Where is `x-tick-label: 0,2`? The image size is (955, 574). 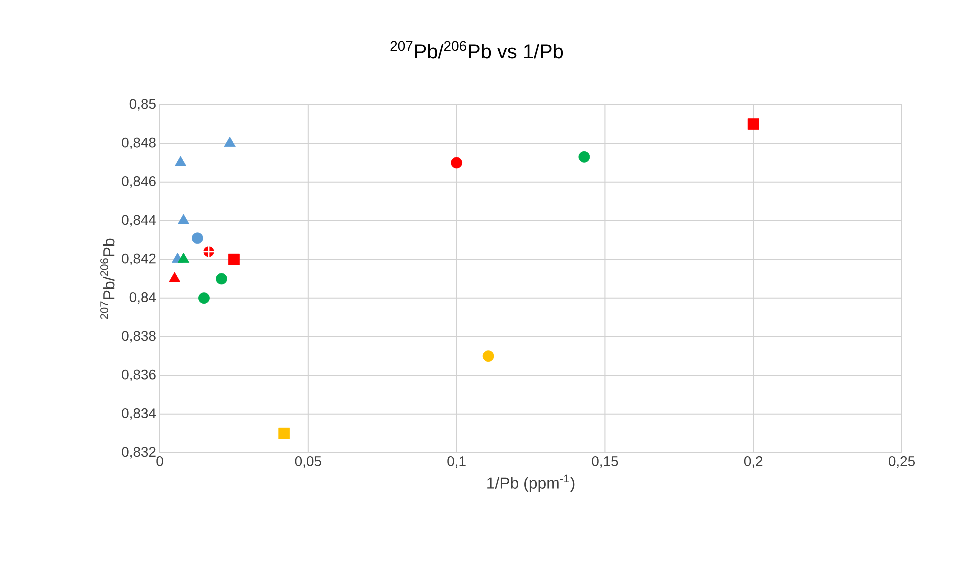
x-tick-label: 0,2 is located at coordinates (753, 462).